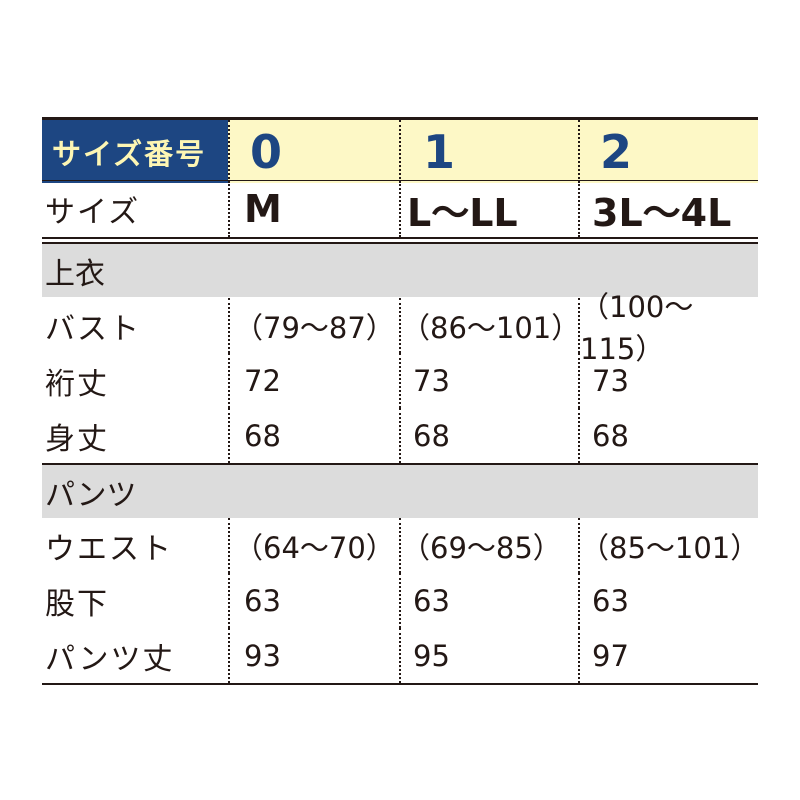 The height and width of the screenshot is (800, 800). Describe the element at coordinates (93, 212) in the screenshot. I see `size-label: サイズ` at that location.